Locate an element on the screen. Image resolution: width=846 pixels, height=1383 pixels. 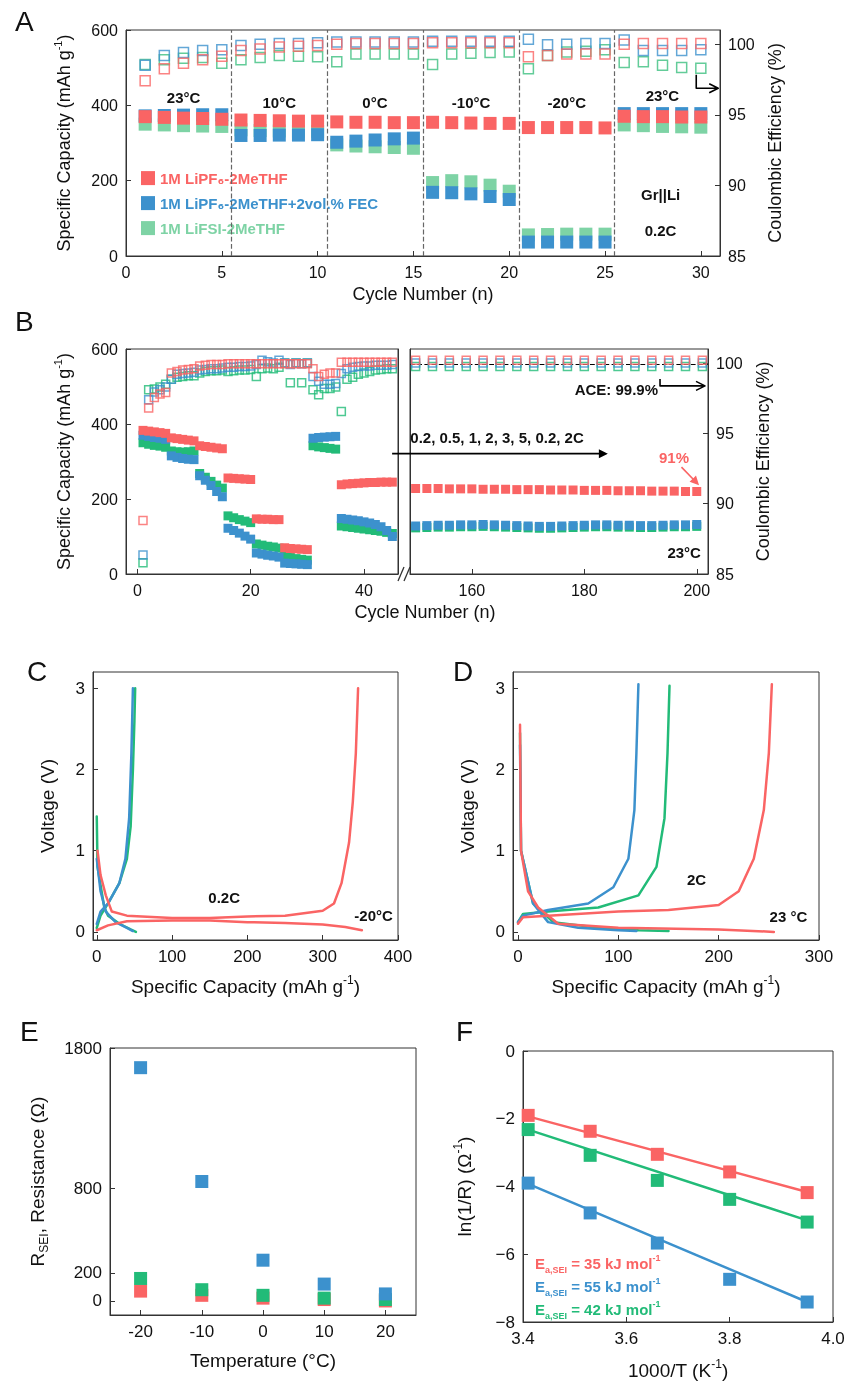
chart-title: D is located at coordinates (463, 671).